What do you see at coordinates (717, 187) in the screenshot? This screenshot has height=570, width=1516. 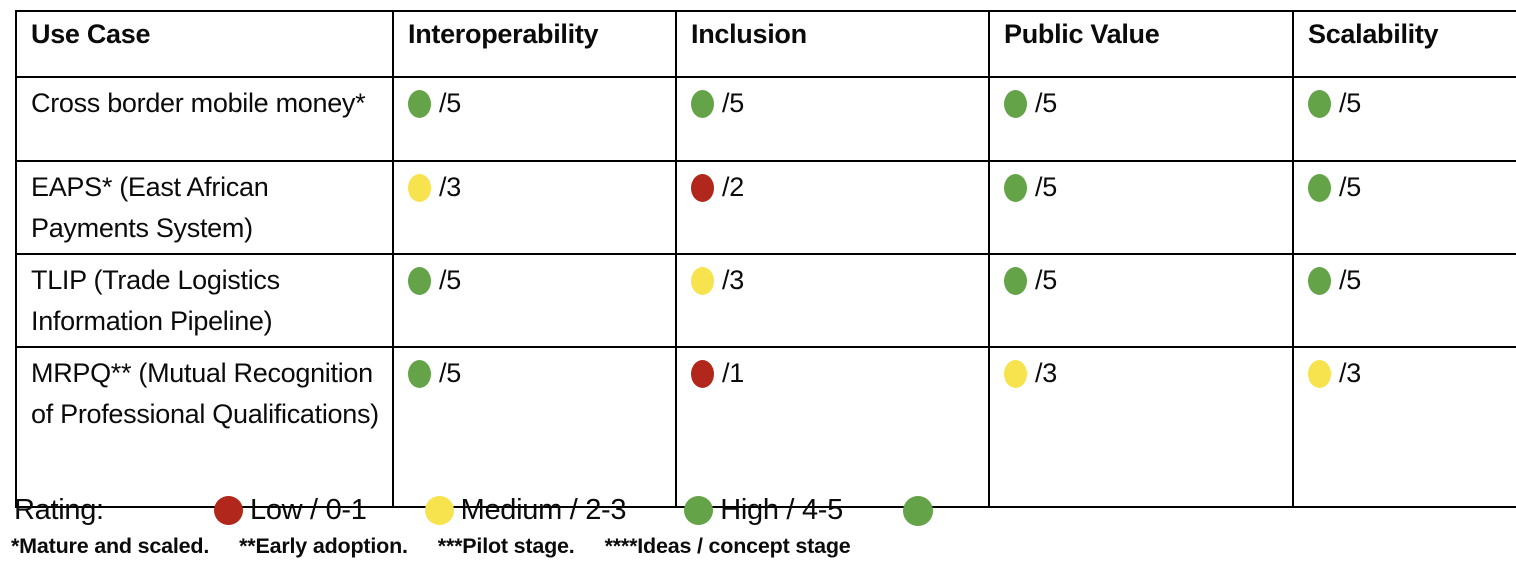 I see `rating: /2` at bounding box center [717, 187].